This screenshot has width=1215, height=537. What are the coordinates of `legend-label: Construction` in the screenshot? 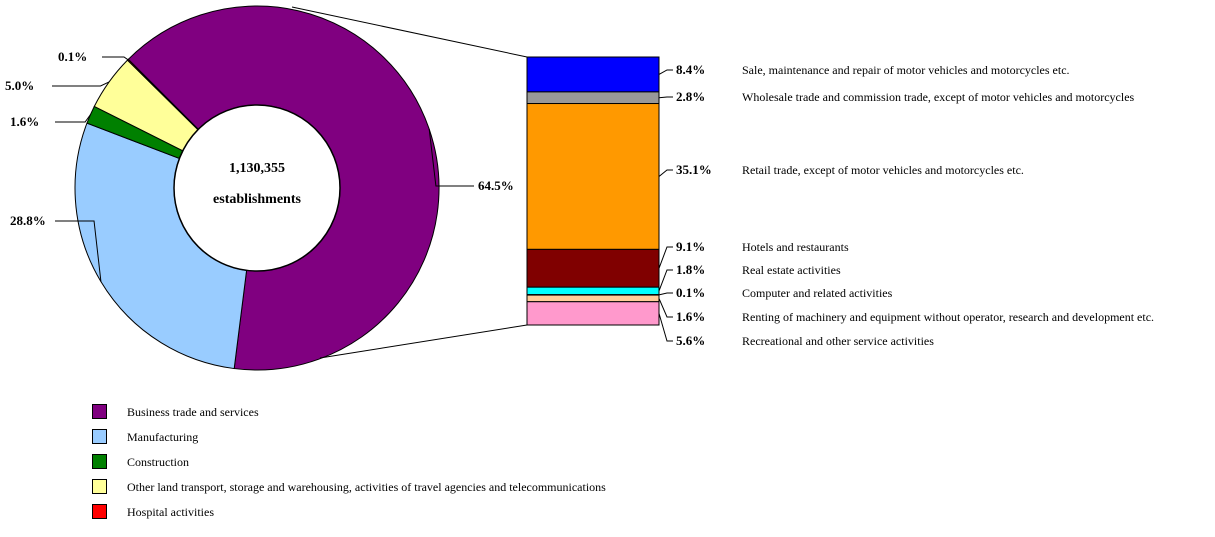 It's located at (158, 462).